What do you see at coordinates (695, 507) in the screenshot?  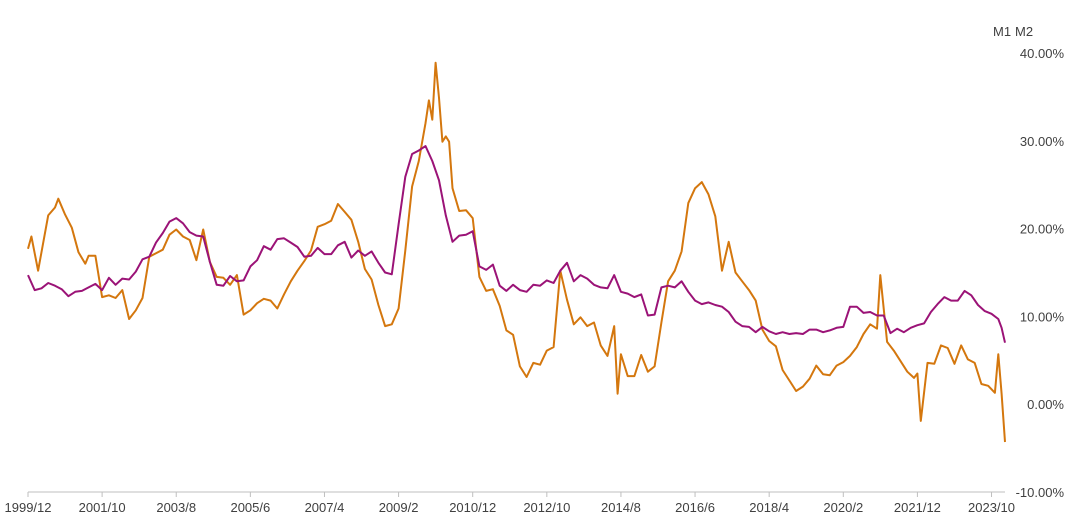 I see `x-tick-label: 2016/6` at bounding box center [695, 507].